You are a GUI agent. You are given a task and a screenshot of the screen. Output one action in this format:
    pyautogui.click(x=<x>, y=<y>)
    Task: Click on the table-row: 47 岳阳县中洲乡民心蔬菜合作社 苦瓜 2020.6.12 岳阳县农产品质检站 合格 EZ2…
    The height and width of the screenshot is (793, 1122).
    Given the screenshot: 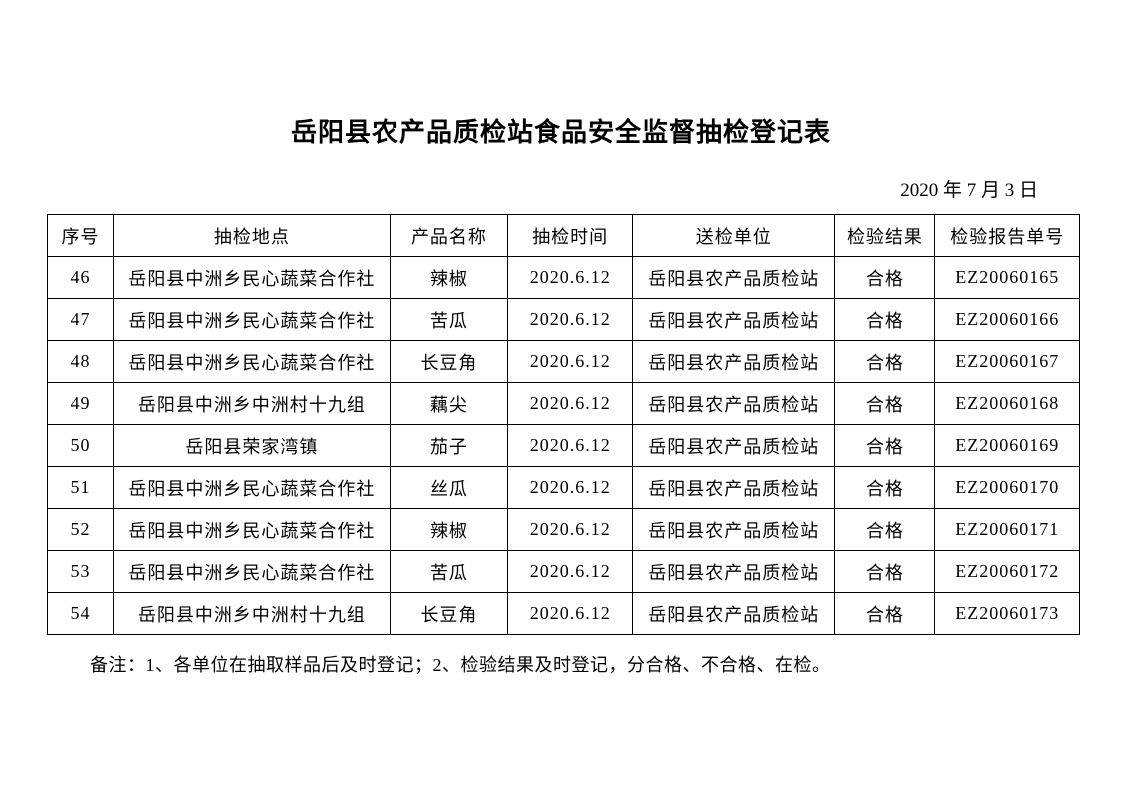 What is the action you would take?
    pyautogui.click(x=563, y=319)
    